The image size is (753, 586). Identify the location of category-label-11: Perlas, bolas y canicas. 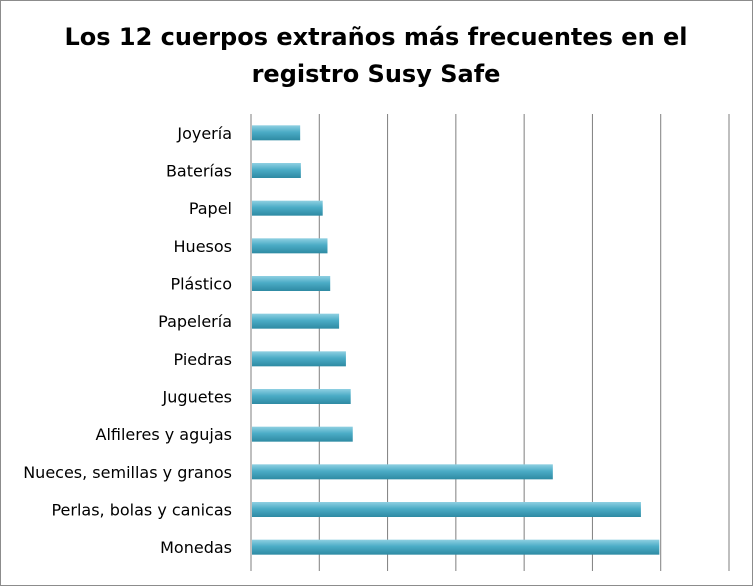
(141, 510).